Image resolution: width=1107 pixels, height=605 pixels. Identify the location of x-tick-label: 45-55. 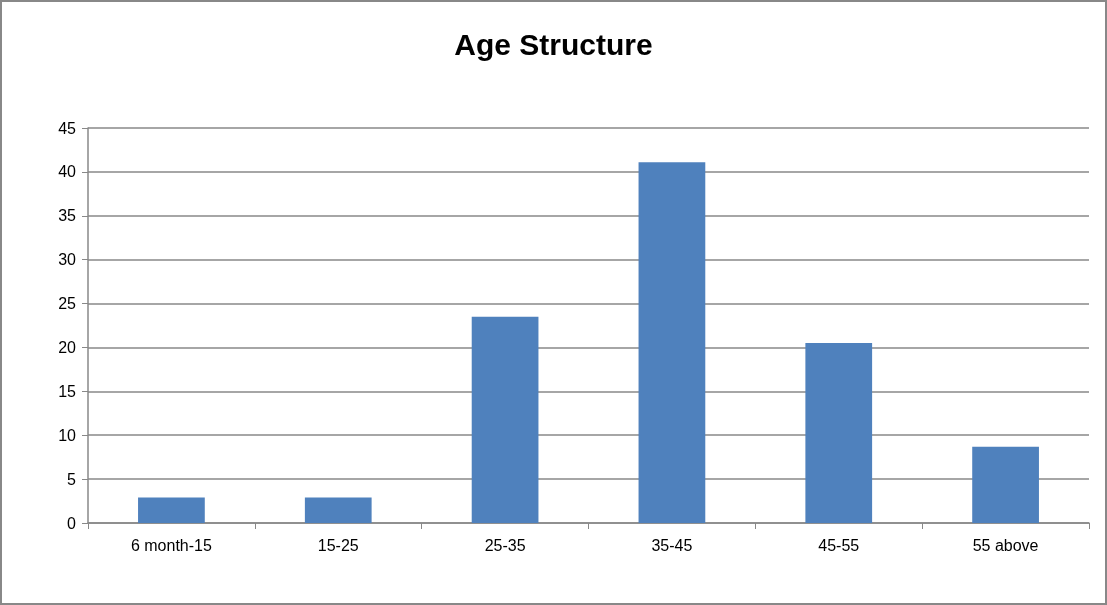
(839, 545).